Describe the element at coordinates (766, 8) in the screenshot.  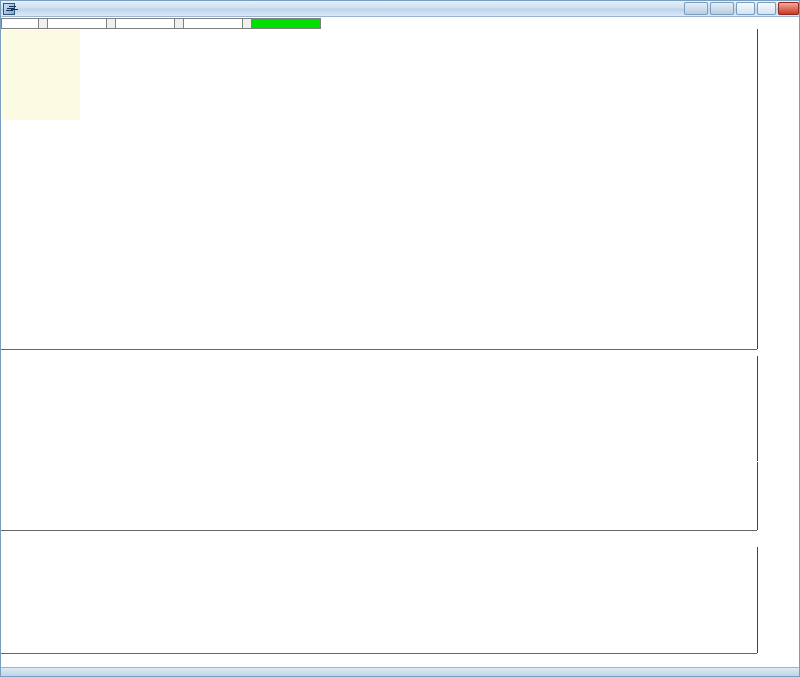
I see `maximize-button` at that location.